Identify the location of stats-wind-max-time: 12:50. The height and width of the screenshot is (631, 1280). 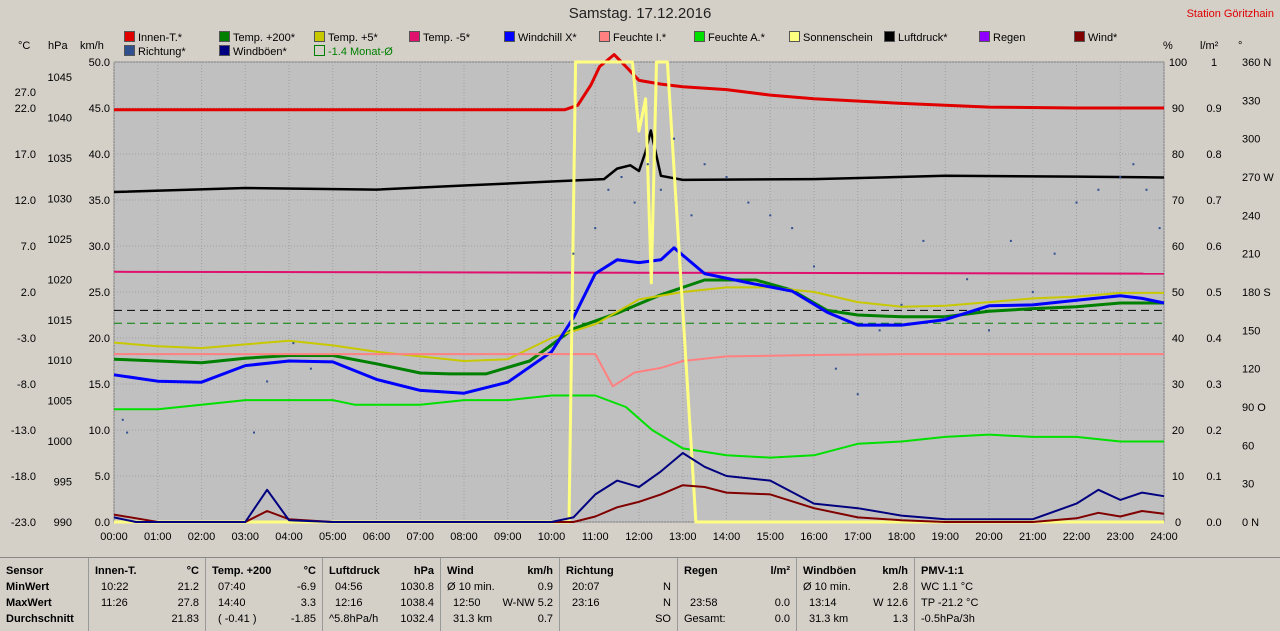
(467, 603).